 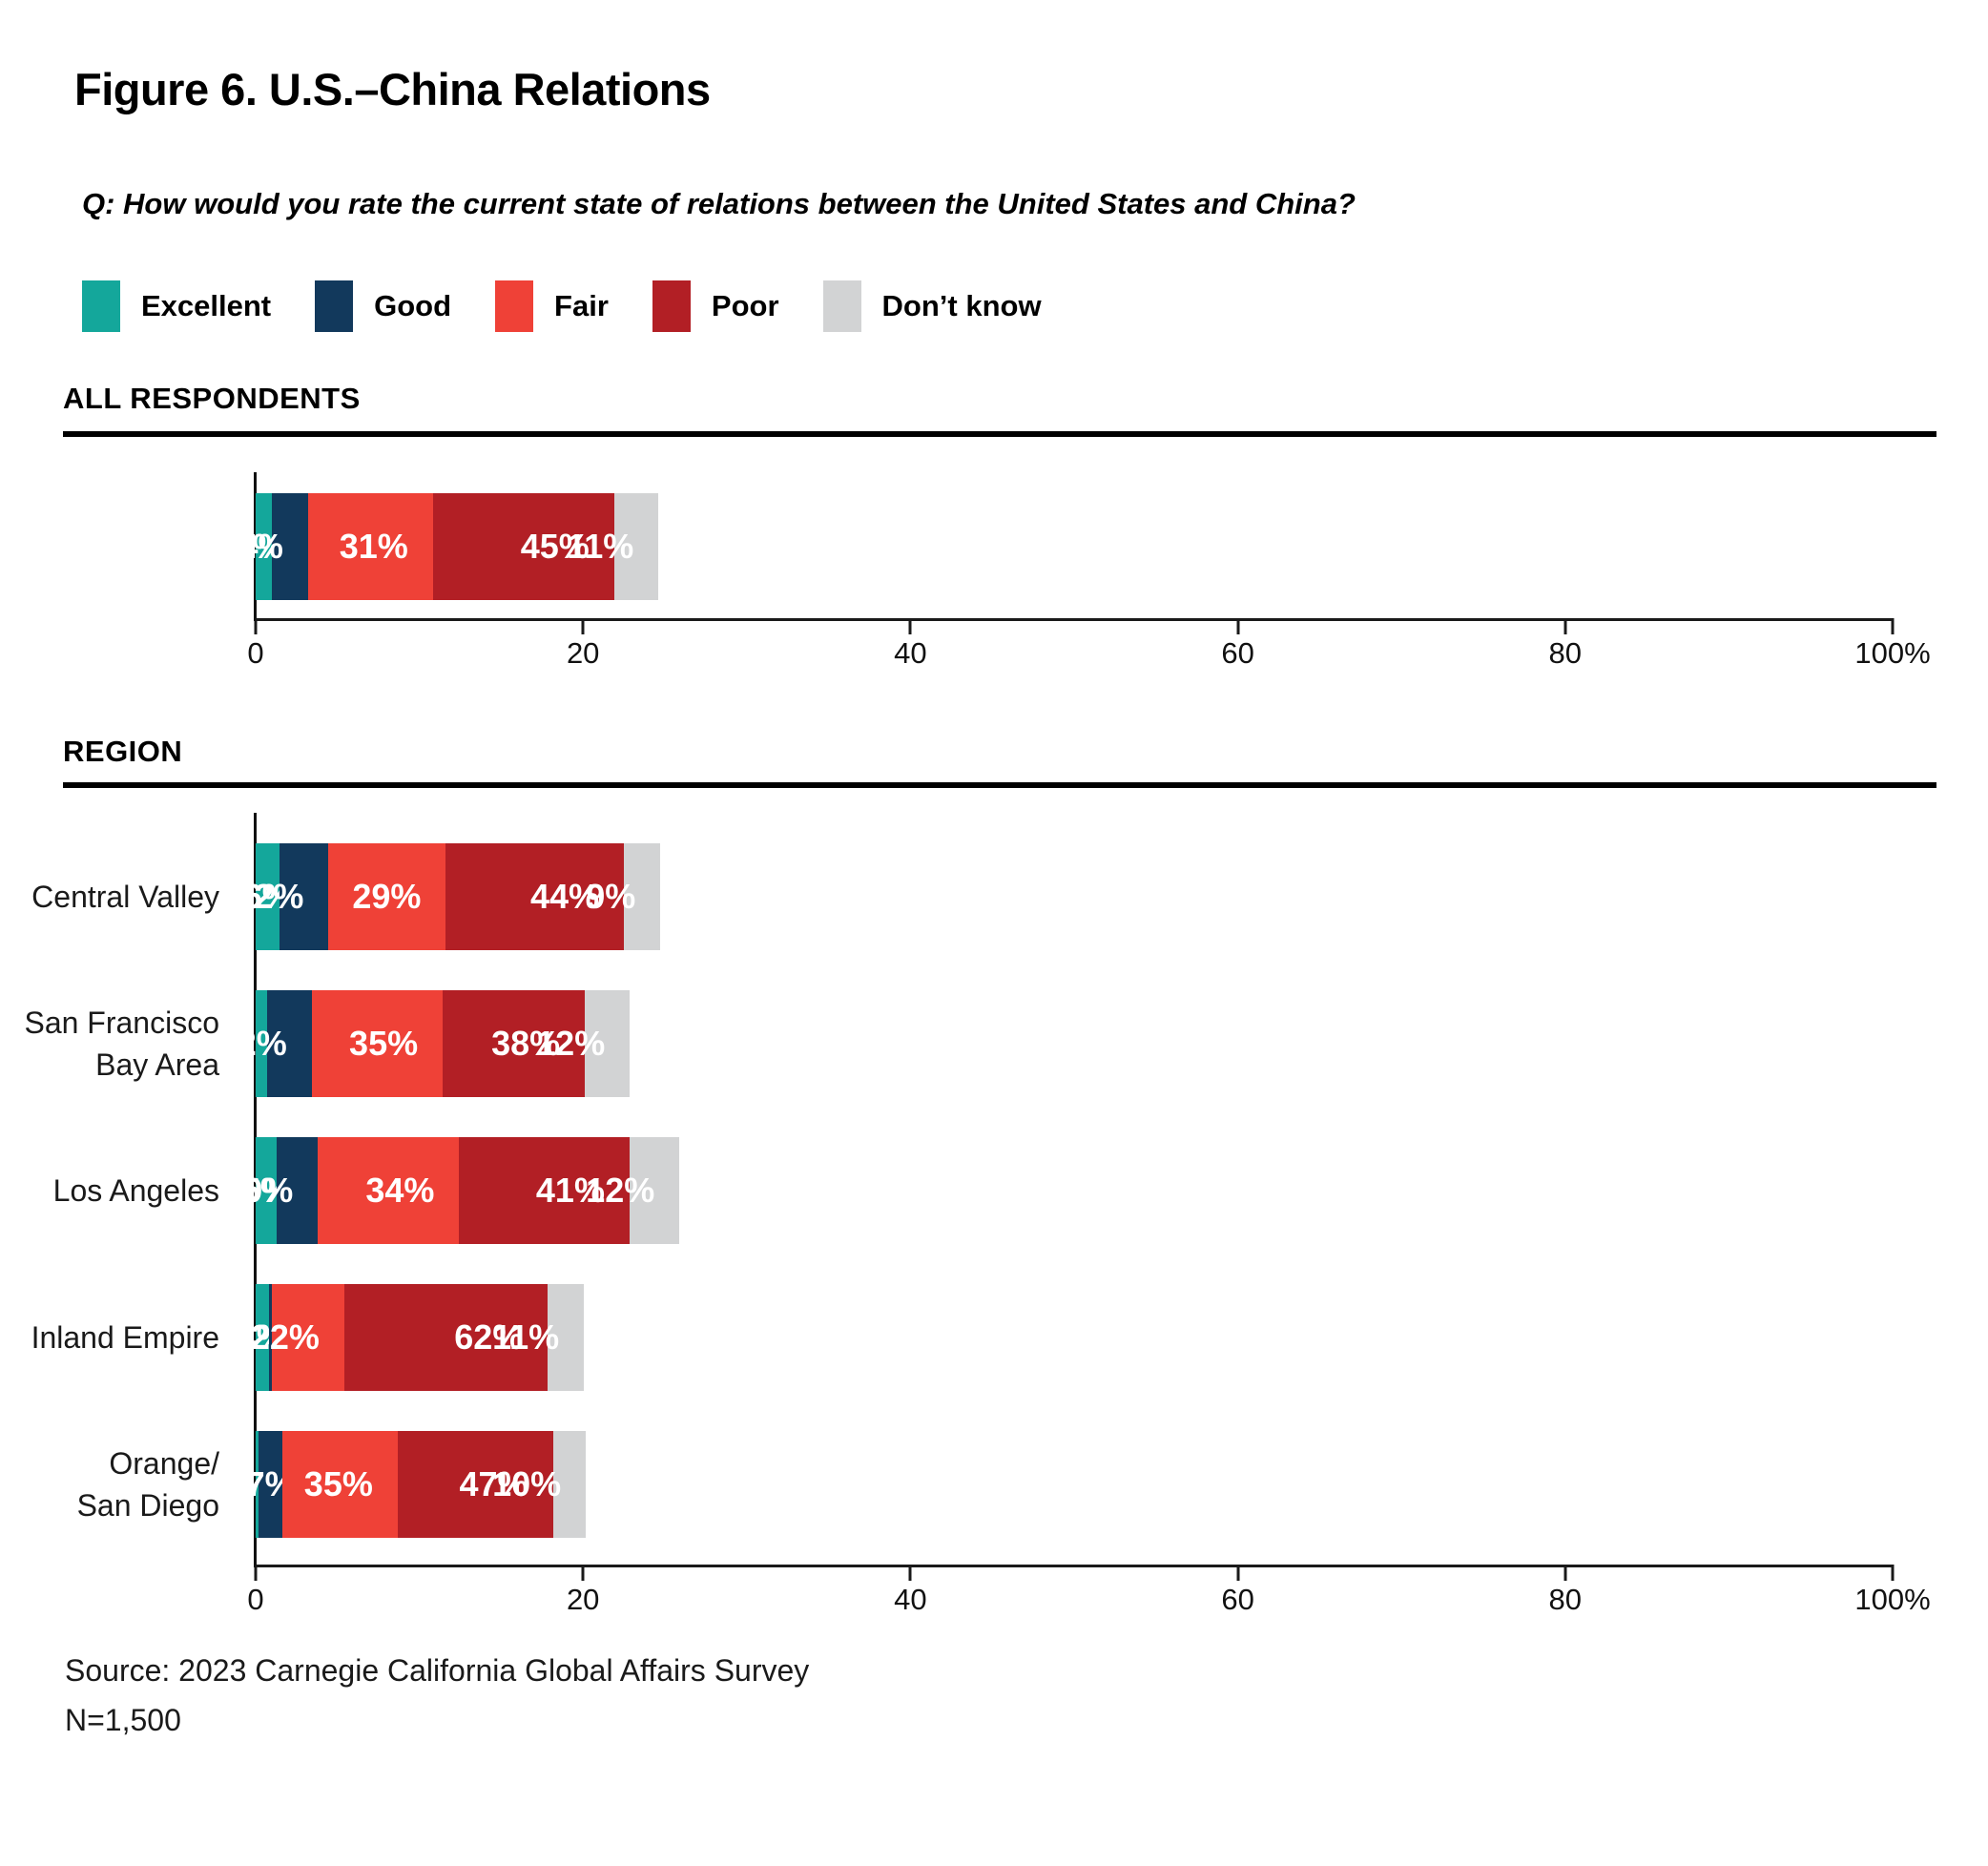 I want to click on legend-item-good: Good, so click(x=383, y=306).